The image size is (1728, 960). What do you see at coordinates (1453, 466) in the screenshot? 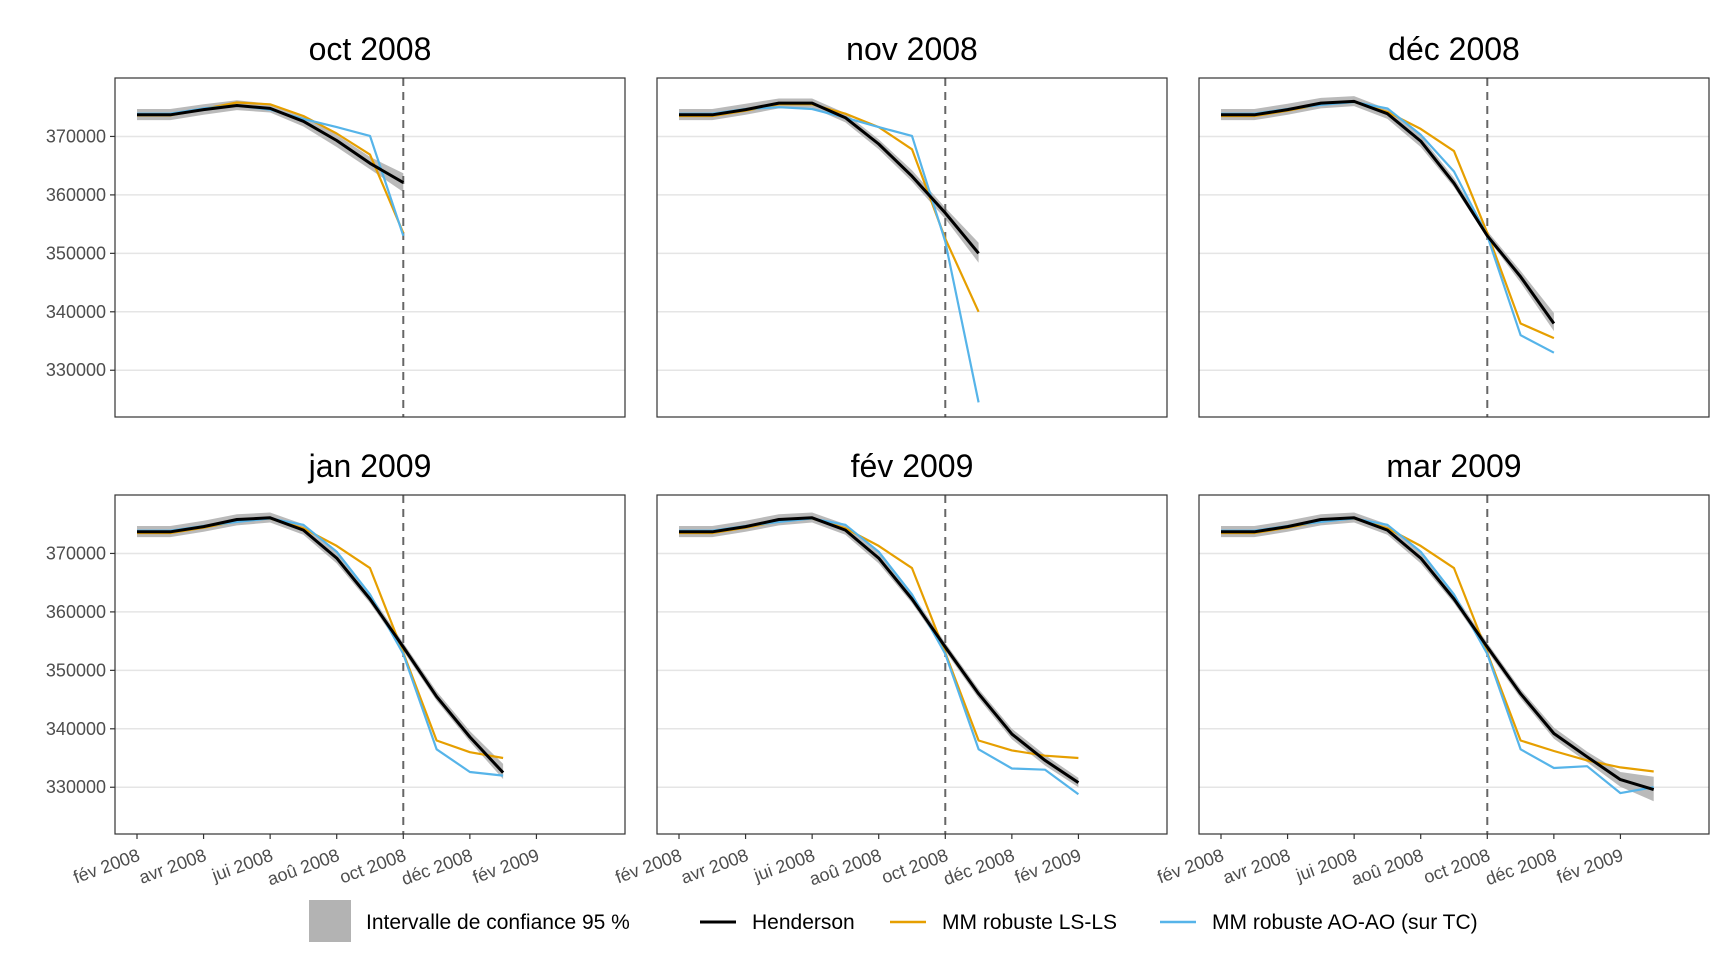
I see `panel-title: mar 2009` at bounding box center [1453, 466].